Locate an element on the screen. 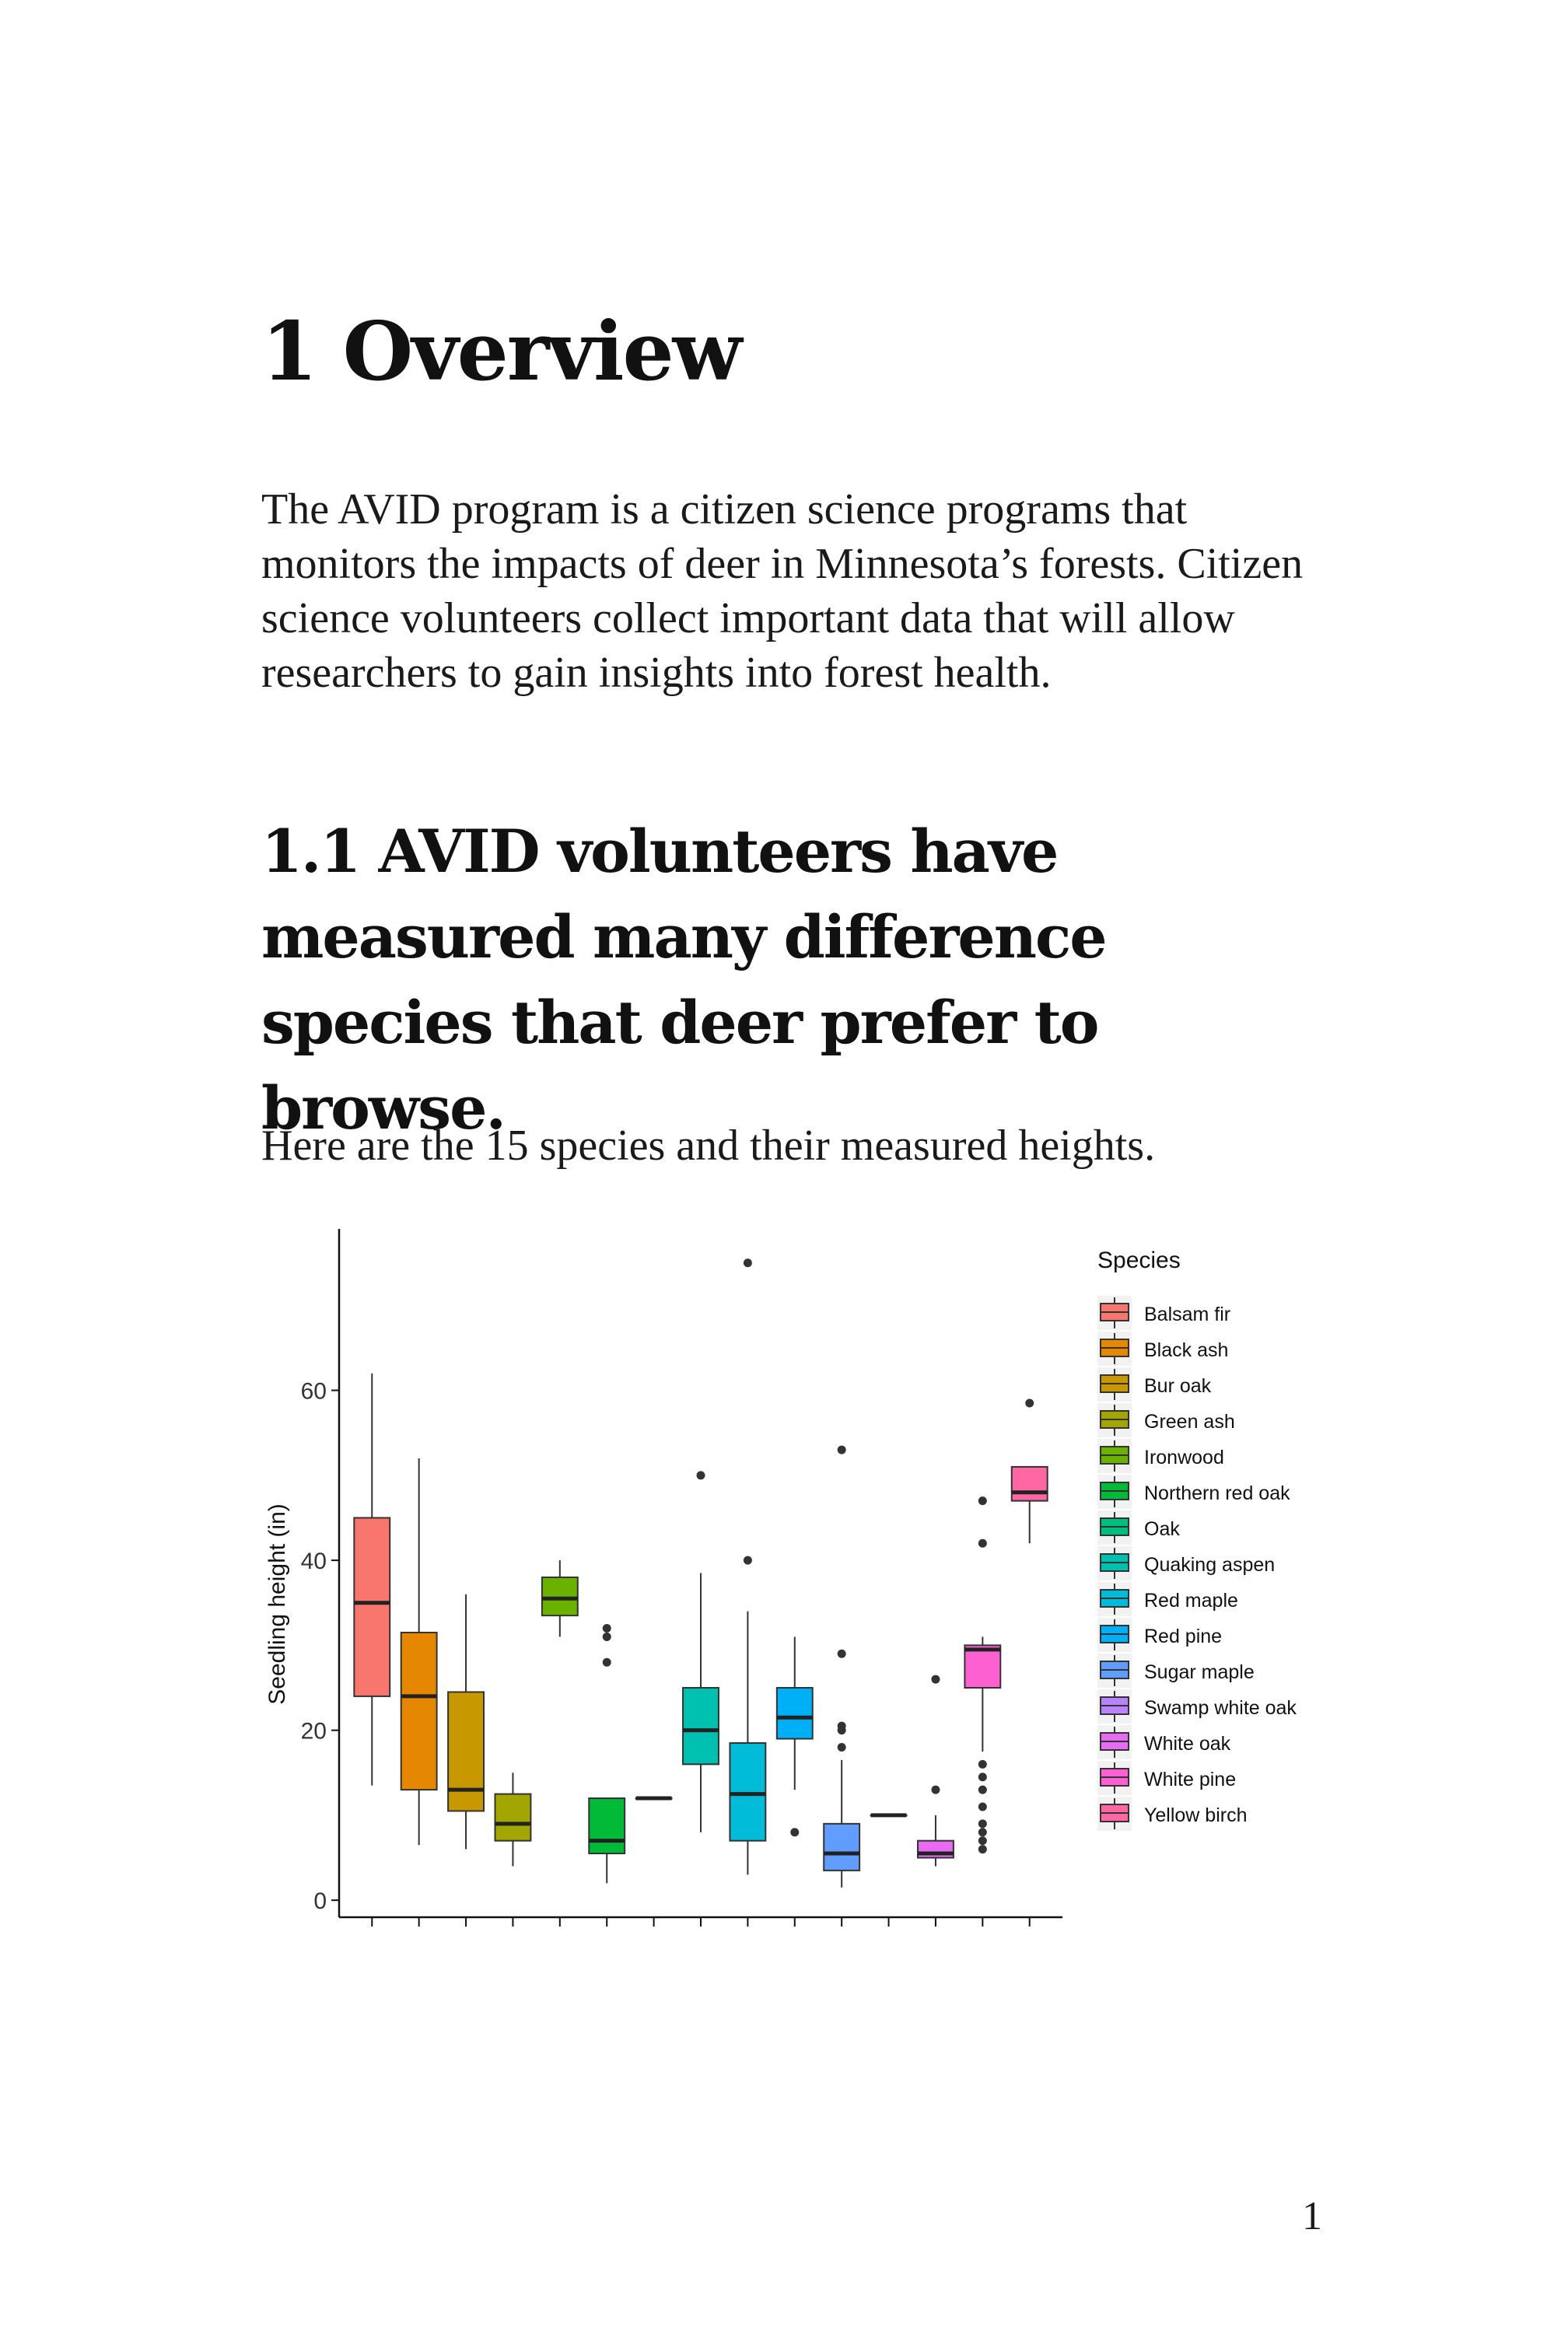 The height and width of the screenshot is (2352, 1568). y-axis-label: Seedling height (in) is located at coordinates (277, 1604).